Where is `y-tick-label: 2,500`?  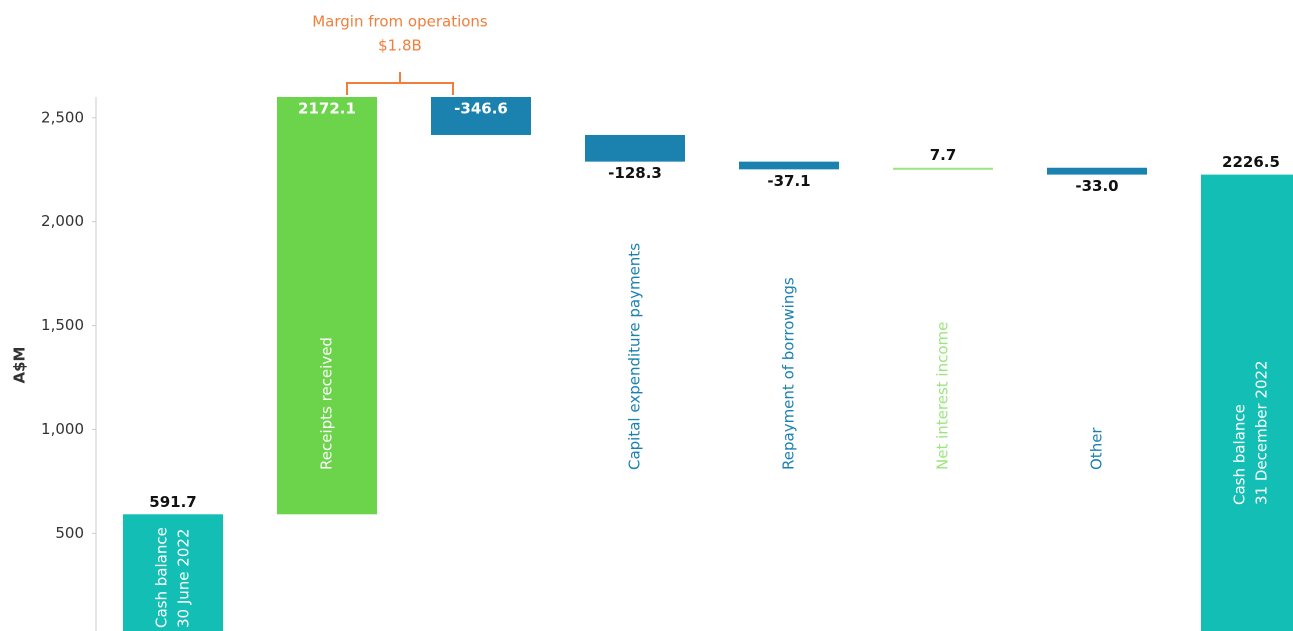 y-tick-label: 2,500 is located at coordinates (62, 117).